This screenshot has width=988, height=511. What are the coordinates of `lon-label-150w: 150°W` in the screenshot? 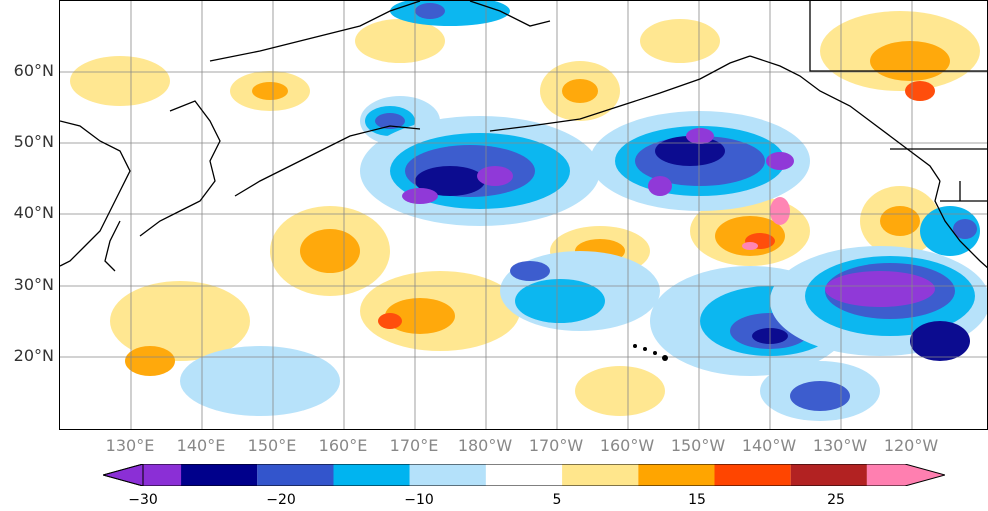 It's located at (698, 445).